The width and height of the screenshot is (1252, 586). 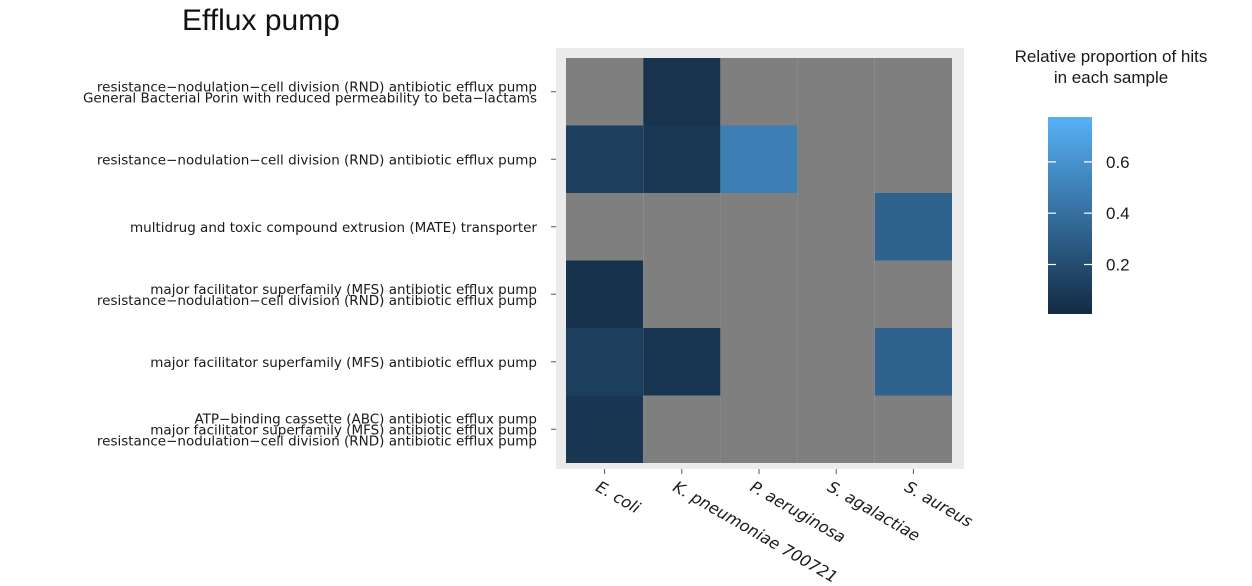 I want to click on legend-tick-label: 0.6, so click(x=1118, y=162).